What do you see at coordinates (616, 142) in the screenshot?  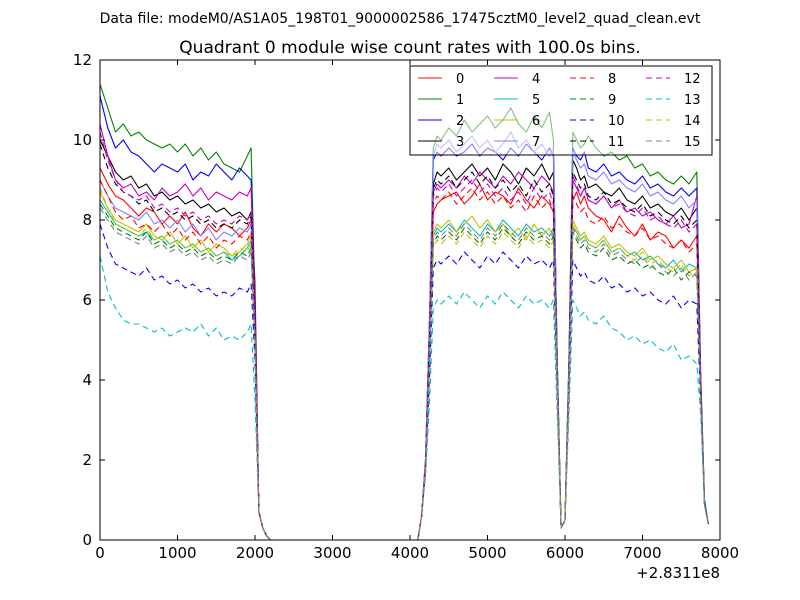 I see `legend-label-11: 11` at bounding box center [616, 142].